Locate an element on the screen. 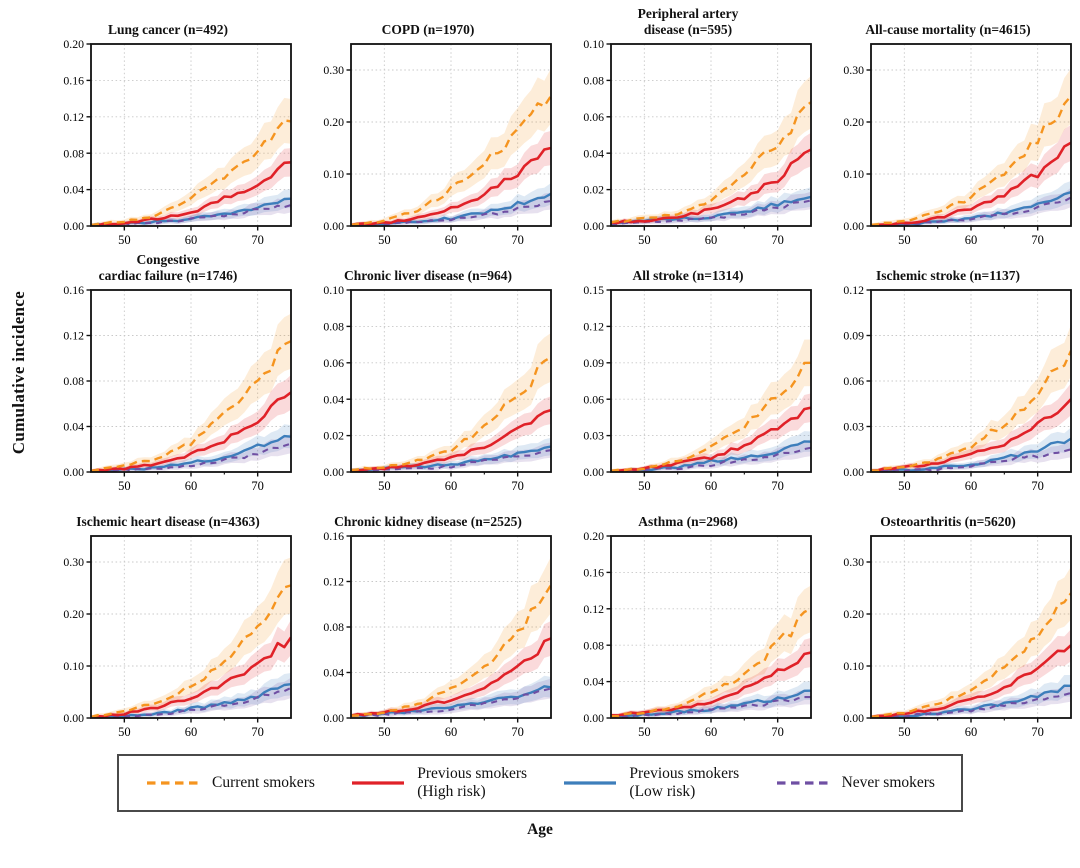 This screenshot has height=868, width=1080. panel-title: Chronic kidney disease (n=2525) is located at coordinates (428, 521).